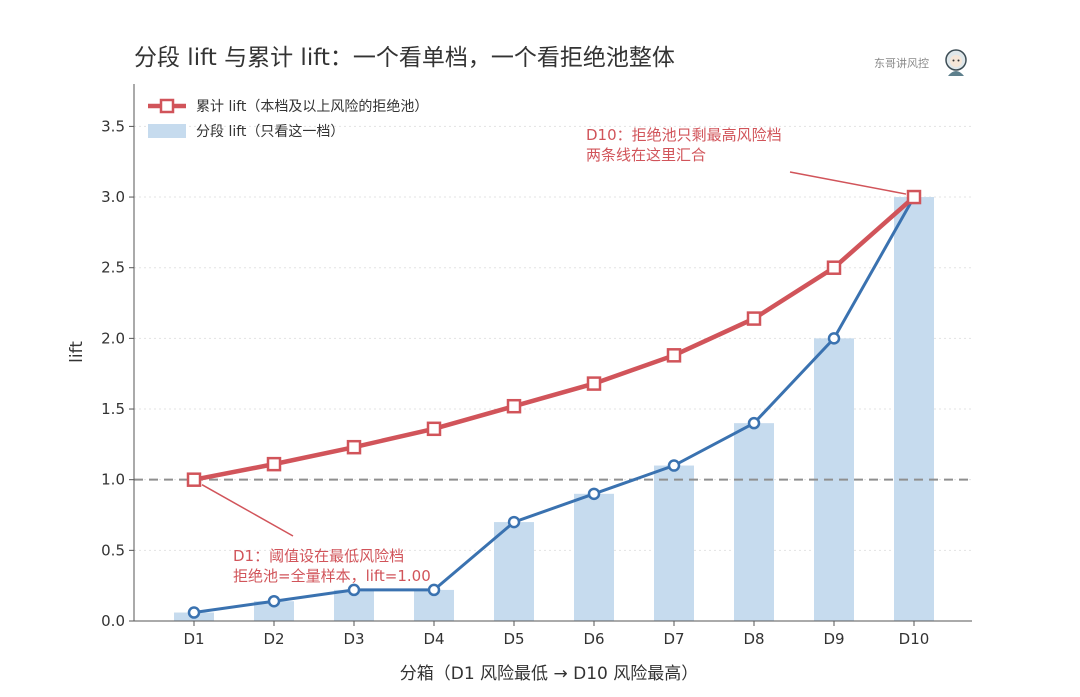  What do you see at coordinates (848, 183) in the screenshot?
I see `annotation-arrow-d10` at bounding box center [848, 183].